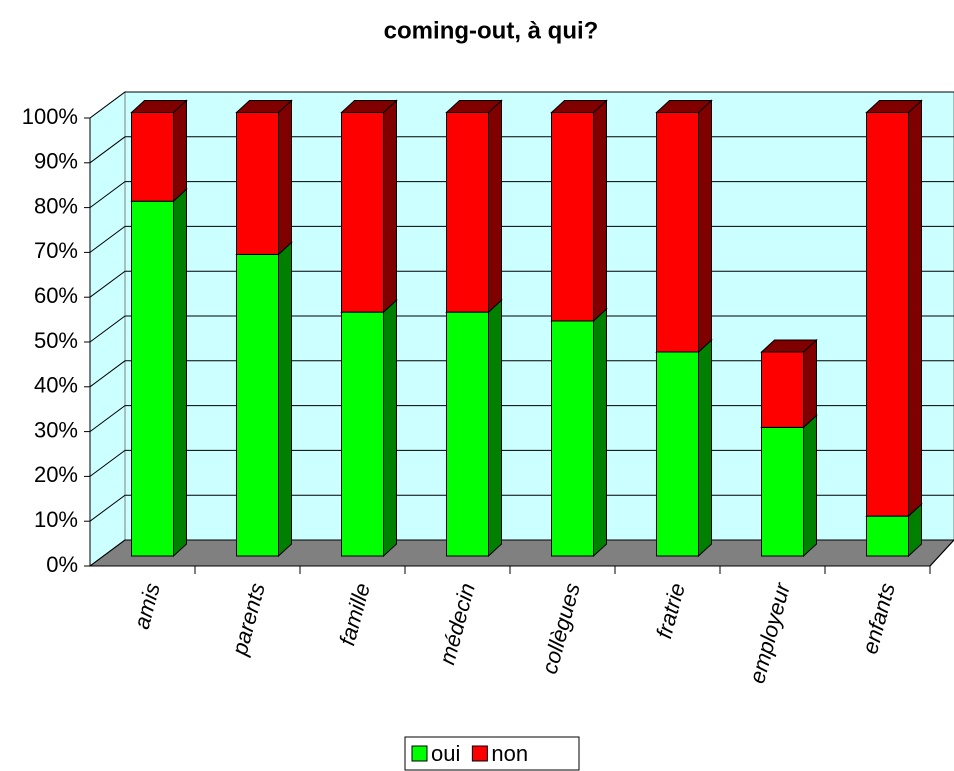  Describe the element at coordinates (248, 619) in the screenshot. I see `x-tick-label: parents` at that location.